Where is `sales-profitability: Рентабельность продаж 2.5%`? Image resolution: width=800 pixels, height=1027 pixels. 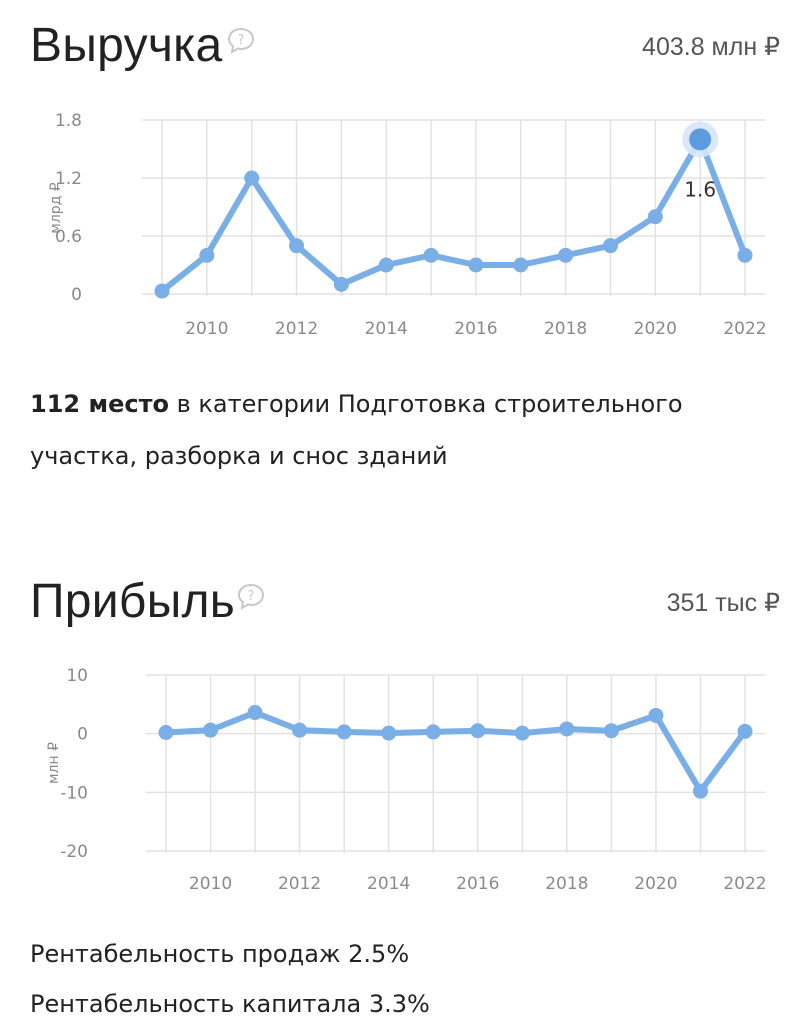 sales-profitability: Рентабельность продаж 2.5% is located at coordinates (220, 954).